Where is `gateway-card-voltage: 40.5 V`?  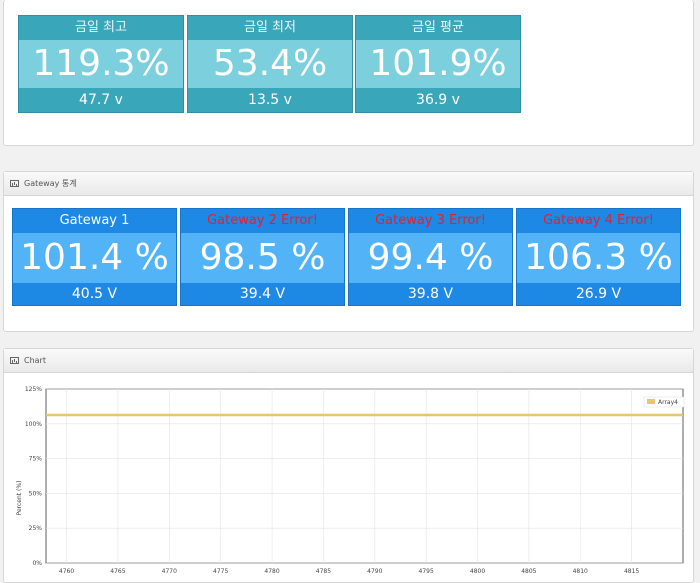
gateway-card-voltage: 40.5 V is located at coordinates (94, 294).